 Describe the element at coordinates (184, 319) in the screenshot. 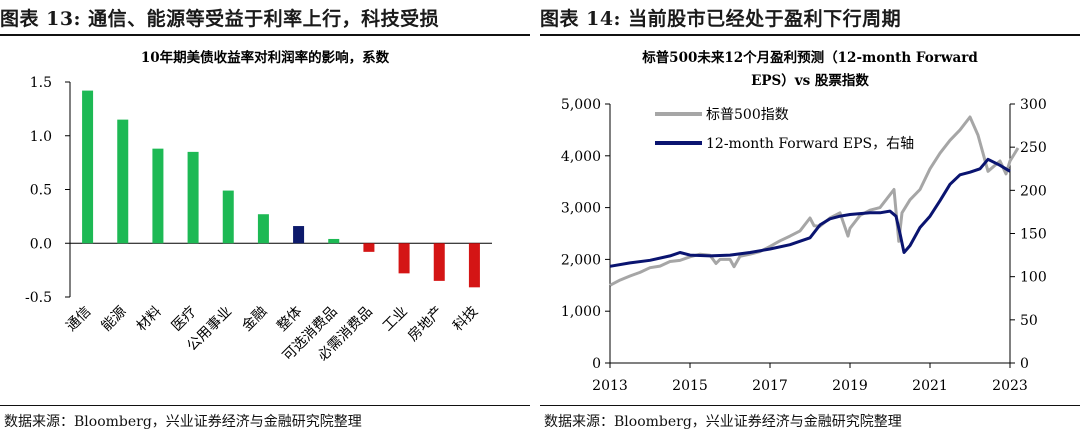

I see `bar-category-label: 医疗` at that location.